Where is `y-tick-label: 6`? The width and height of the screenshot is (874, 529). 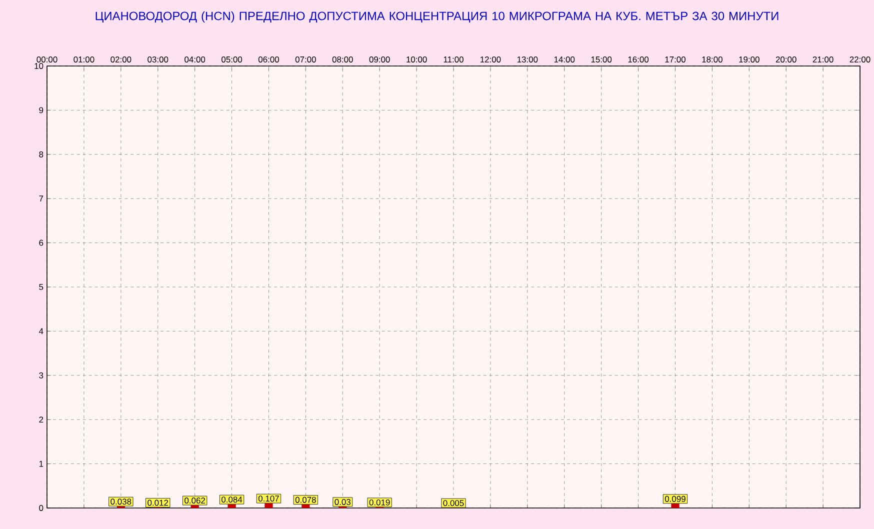 y-tick-label: 6 is located at coordinates (41, 243).